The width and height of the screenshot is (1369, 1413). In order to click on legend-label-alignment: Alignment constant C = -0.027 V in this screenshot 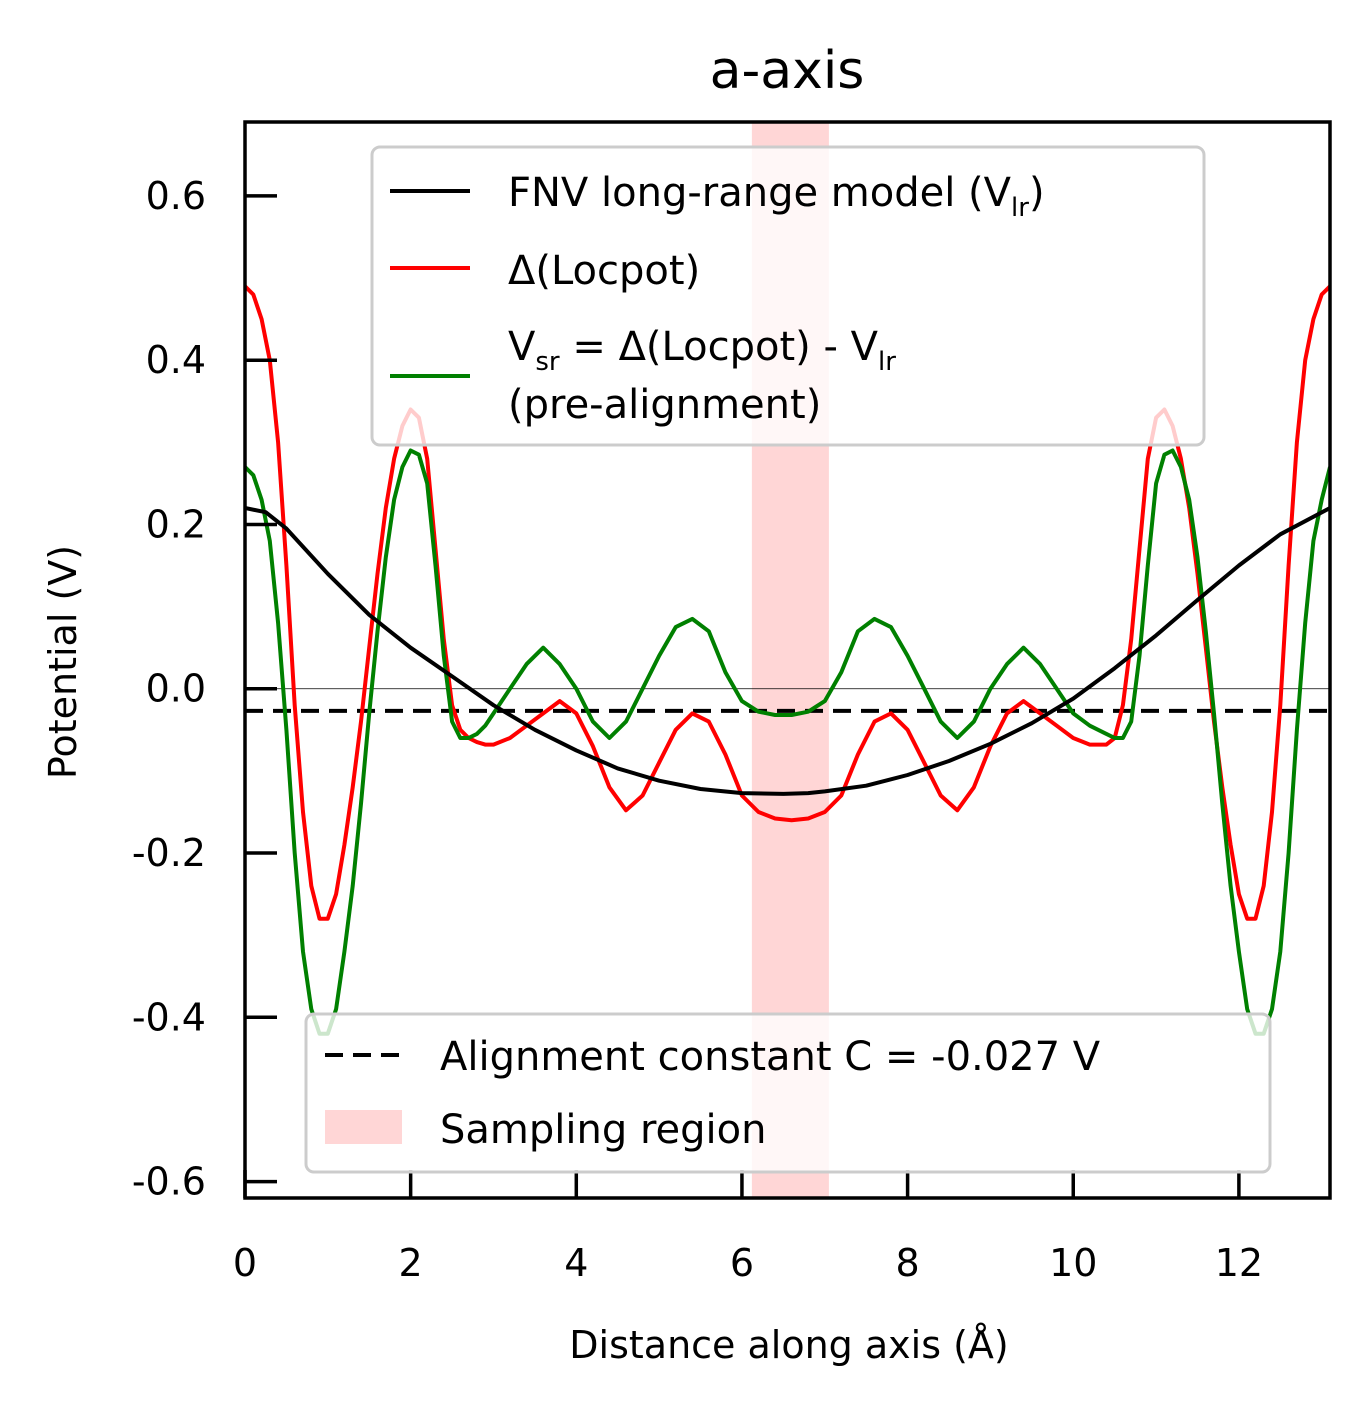, I will do `click(770, 1057)`.